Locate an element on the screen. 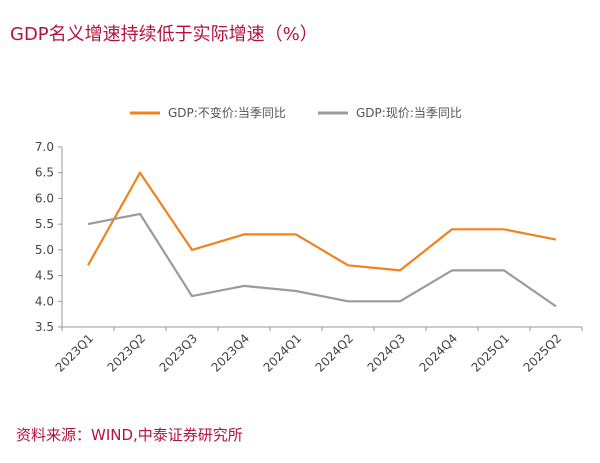 Image resolution: width=600 pixels, height=463 pixels. y-tick-label: 6.0 is located at coordinates (44, 198).